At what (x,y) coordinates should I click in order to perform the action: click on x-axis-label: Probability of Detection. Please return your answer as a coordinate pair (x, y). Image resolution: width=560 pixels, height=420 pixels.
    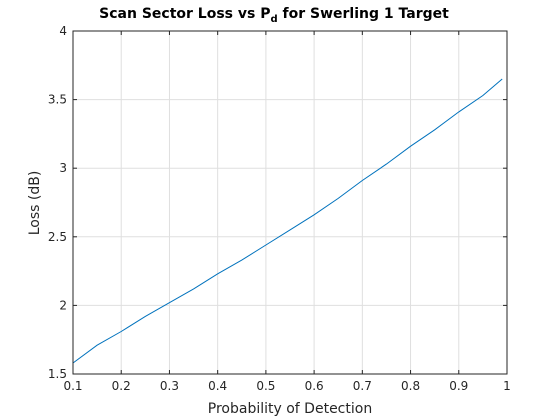
    Looking at the image, I should click on (290, 409).